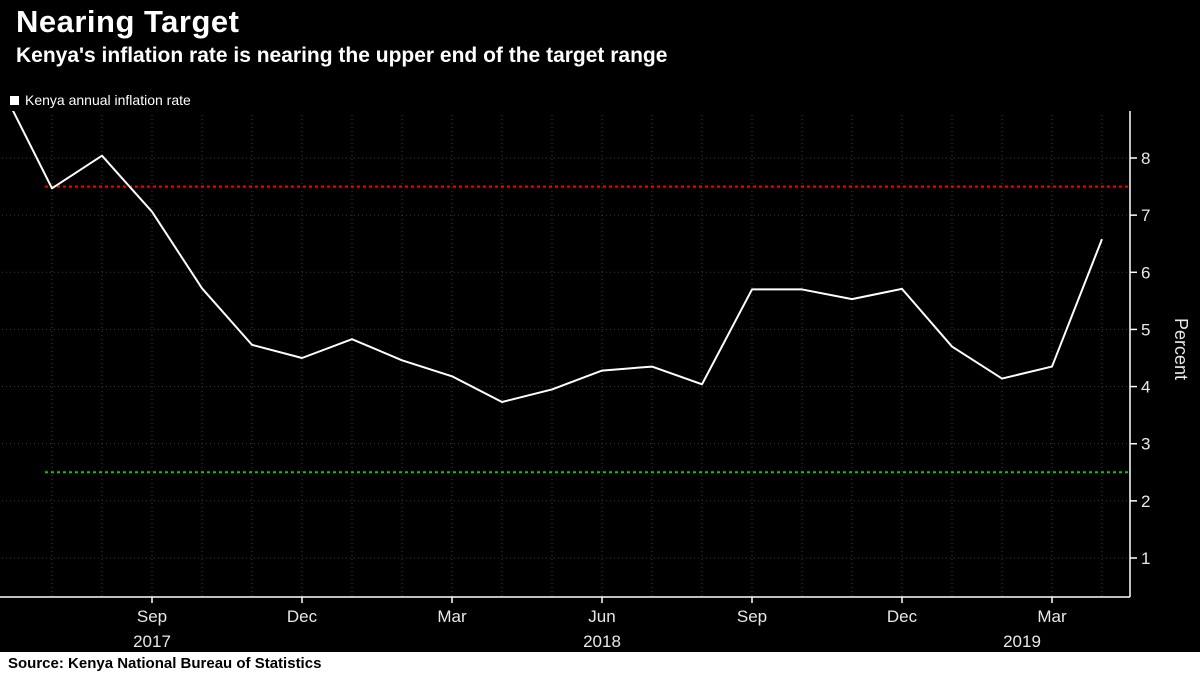 The image size is (1200, 675). Describe the element at coordinates (601, 616) in the screenshot. I see `x-tick-label: Jun` at that location.